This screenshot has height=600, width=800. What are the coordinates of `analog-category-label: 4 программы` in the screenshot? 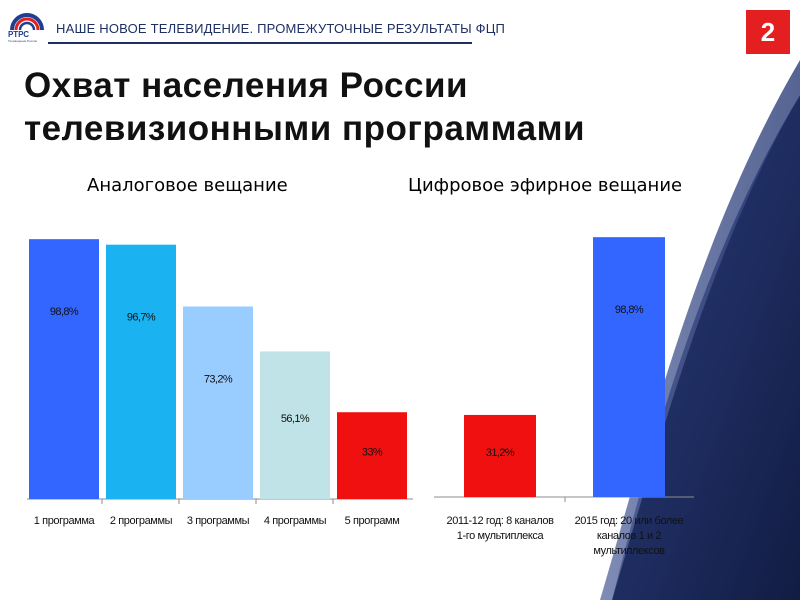 It's located at (295, 521).